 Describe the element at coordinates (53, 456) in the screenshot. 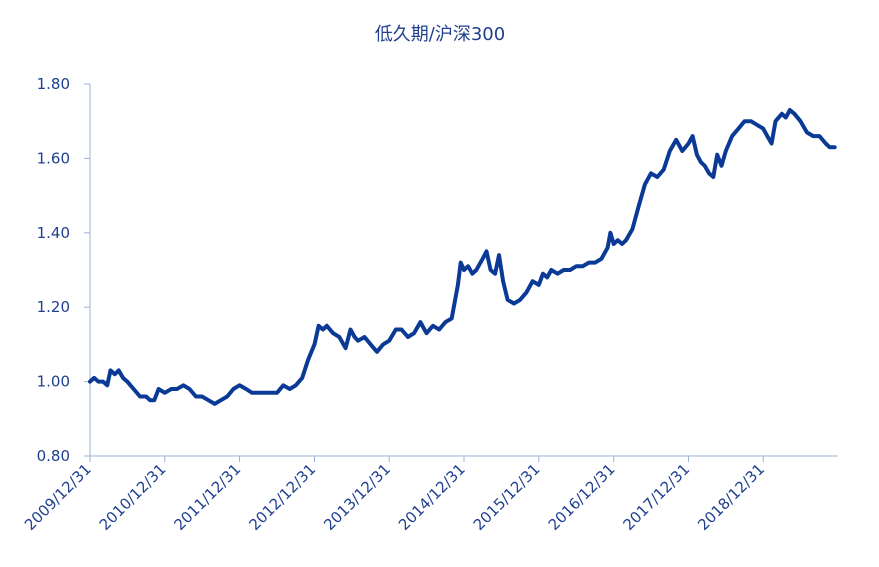

I see `y-tick-label: 0.80` at that location.